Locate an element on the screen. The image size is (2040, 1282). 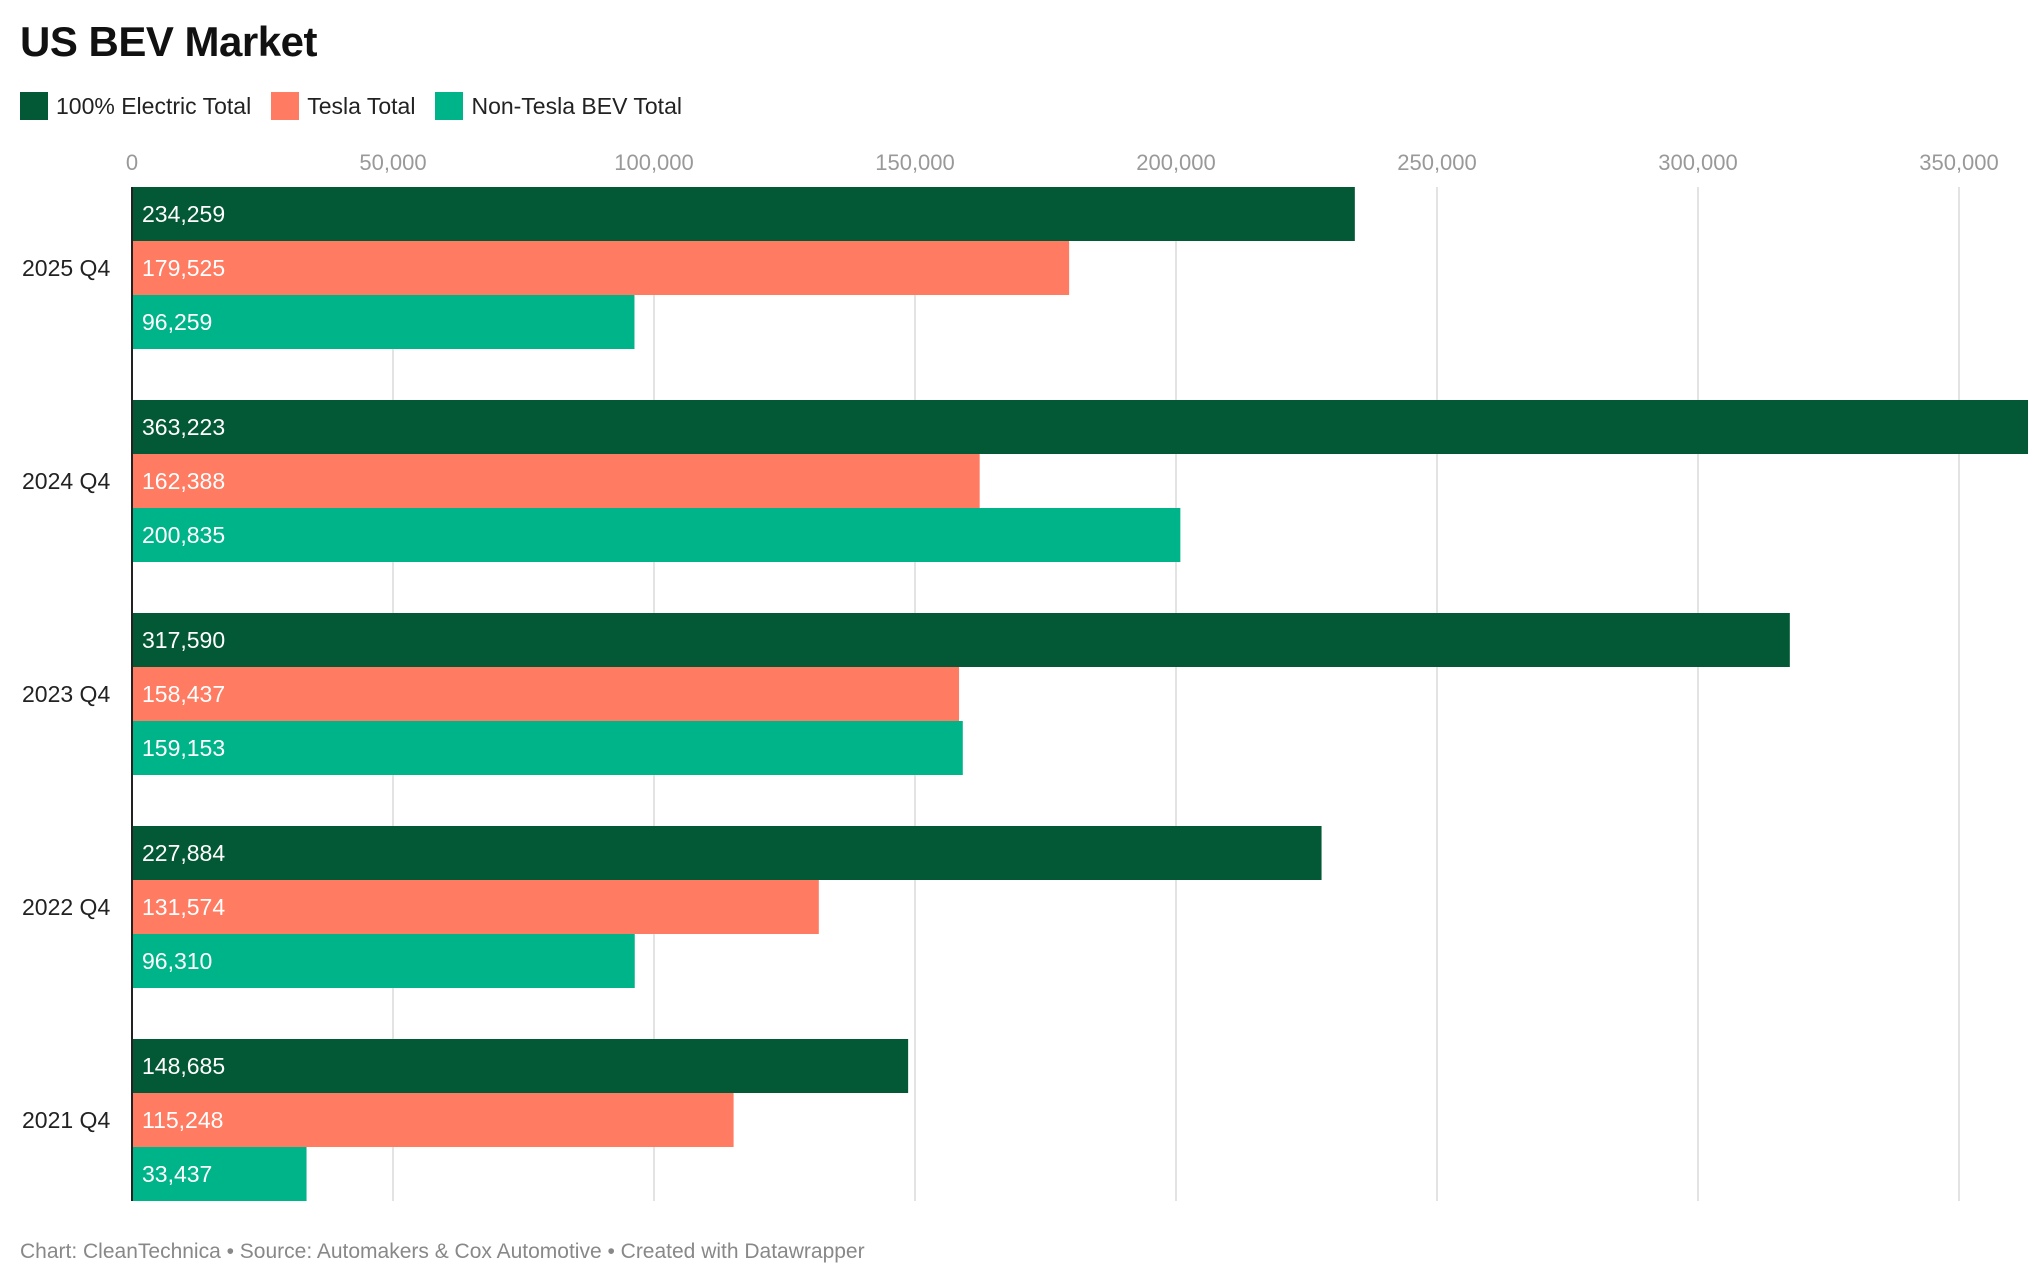
x-tick-label: 250,000 is located at coordinates (1437, 162).